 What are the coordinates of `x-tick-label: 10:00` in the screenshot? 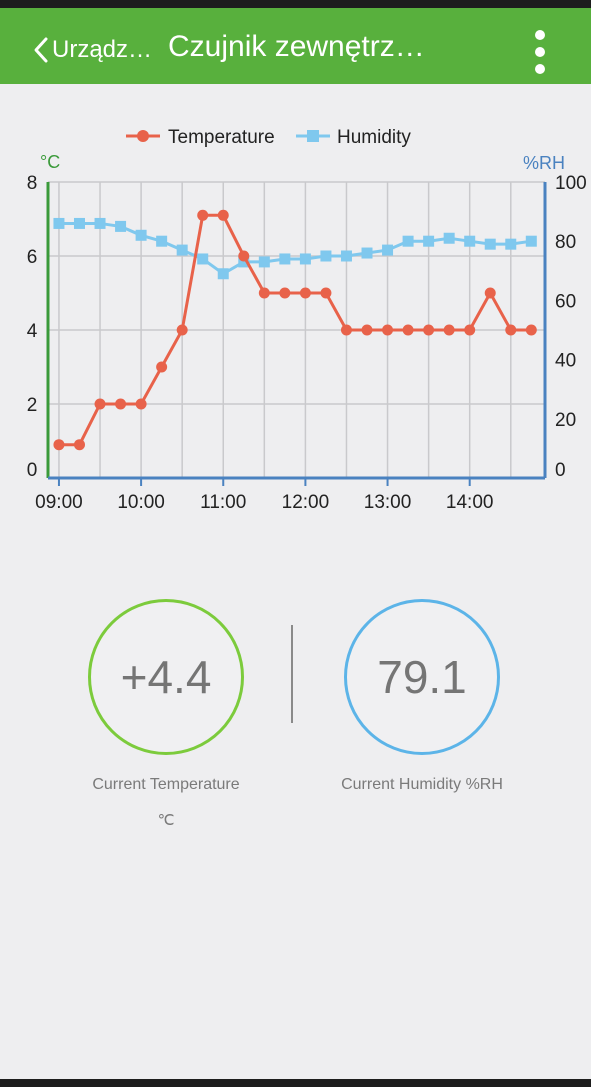 It's located at (141, 502).